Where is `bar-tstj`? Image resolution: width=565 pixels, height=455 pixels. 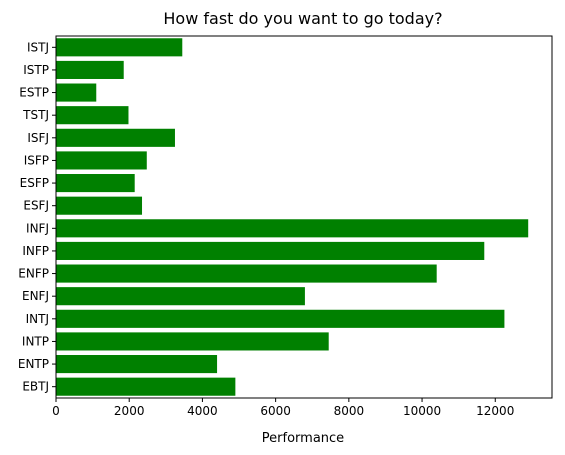 bar-tstj is located at coordinates (92, 115).